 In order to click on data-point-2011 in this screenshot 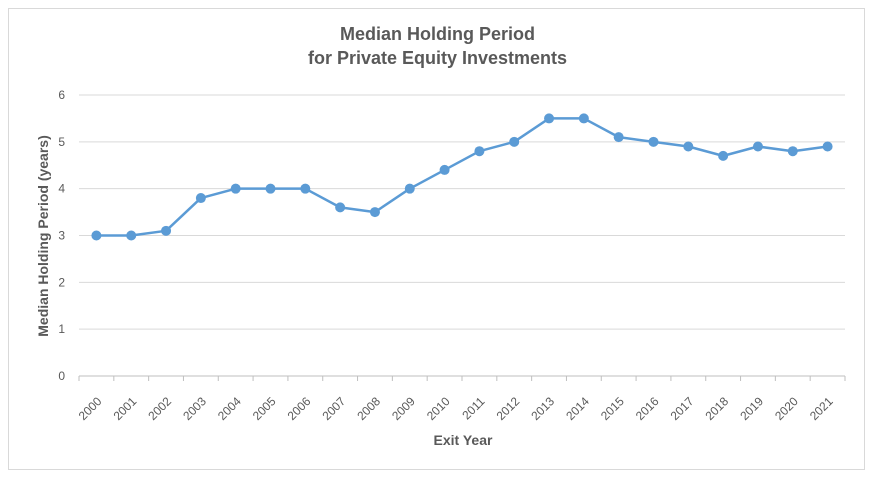, I will do `click(479, 151)`.